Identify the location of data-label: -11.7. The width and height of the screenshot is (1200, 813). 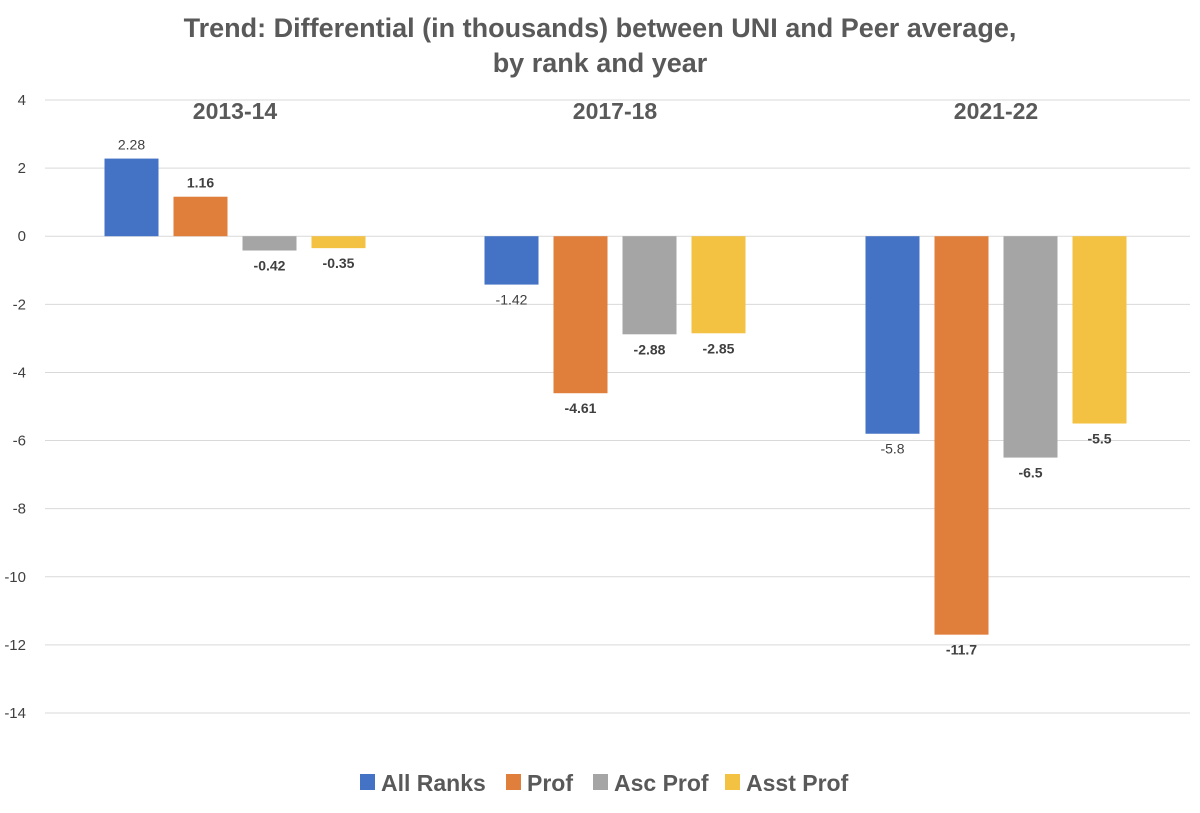
(961, 650).